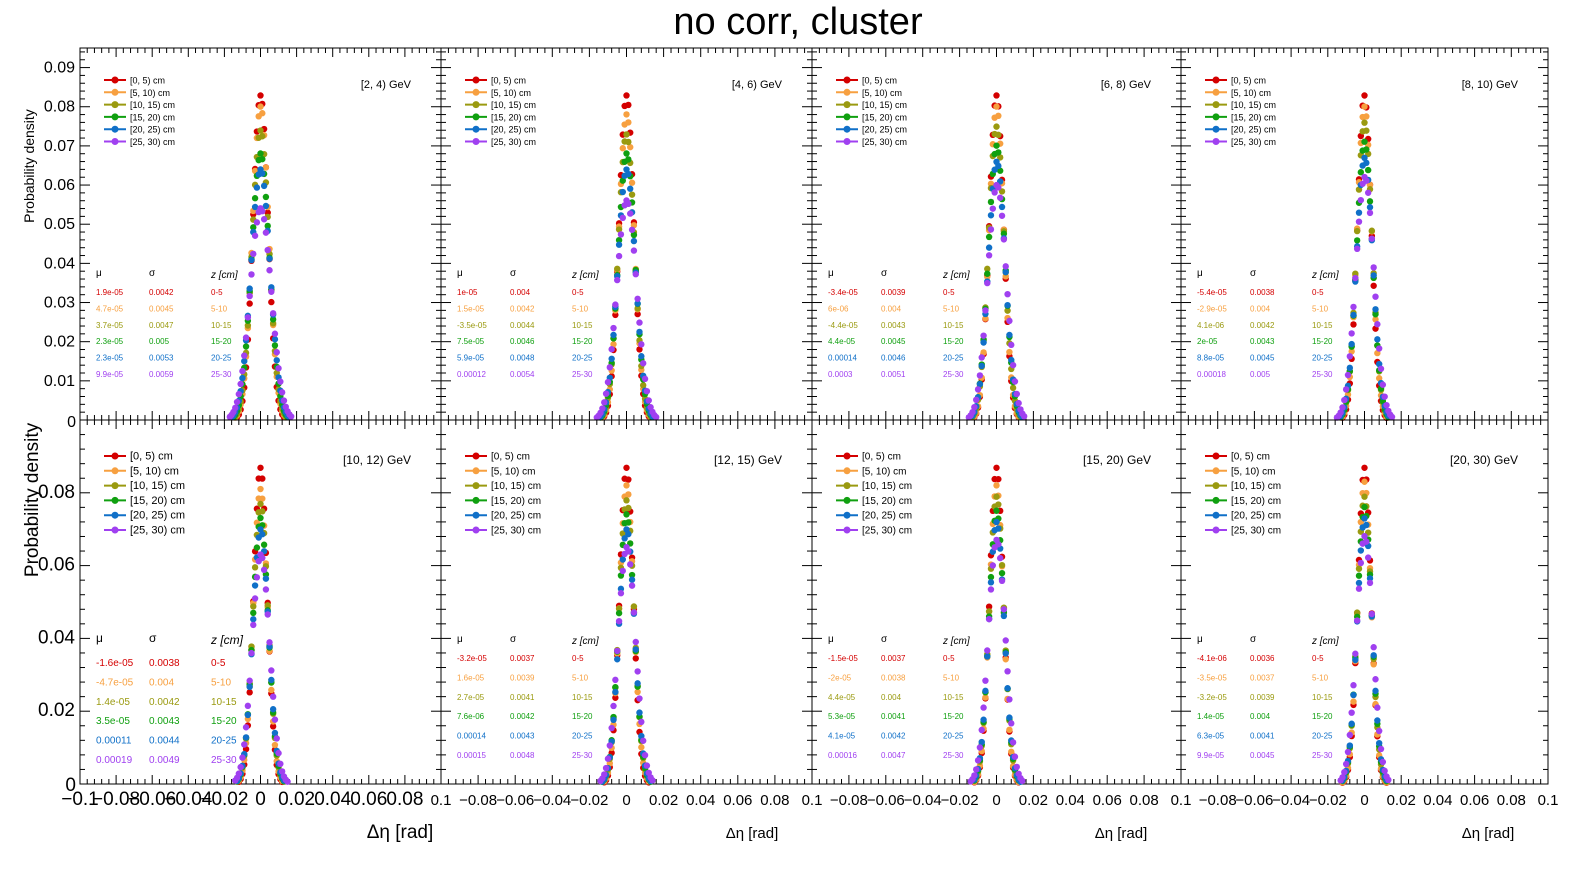 The height and width of the screenshot is (872, 1596). I want to click on legend-label: [10, 15) cm, so click(516, 486).